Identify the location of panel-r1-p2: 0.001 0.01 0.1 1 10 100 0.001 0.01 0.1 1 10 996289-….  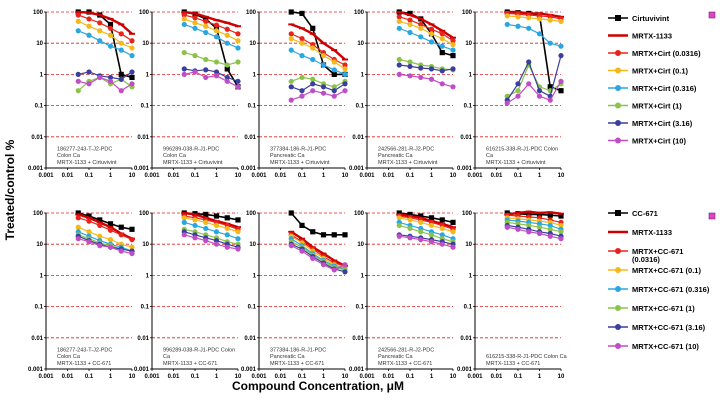
(188, 94).